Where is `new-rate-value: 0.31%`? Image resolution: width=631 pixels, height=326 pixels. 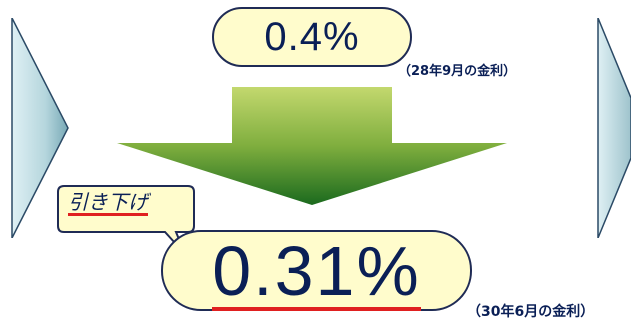 new-rate-value: 0.31% is located at coordinates (316, 271).